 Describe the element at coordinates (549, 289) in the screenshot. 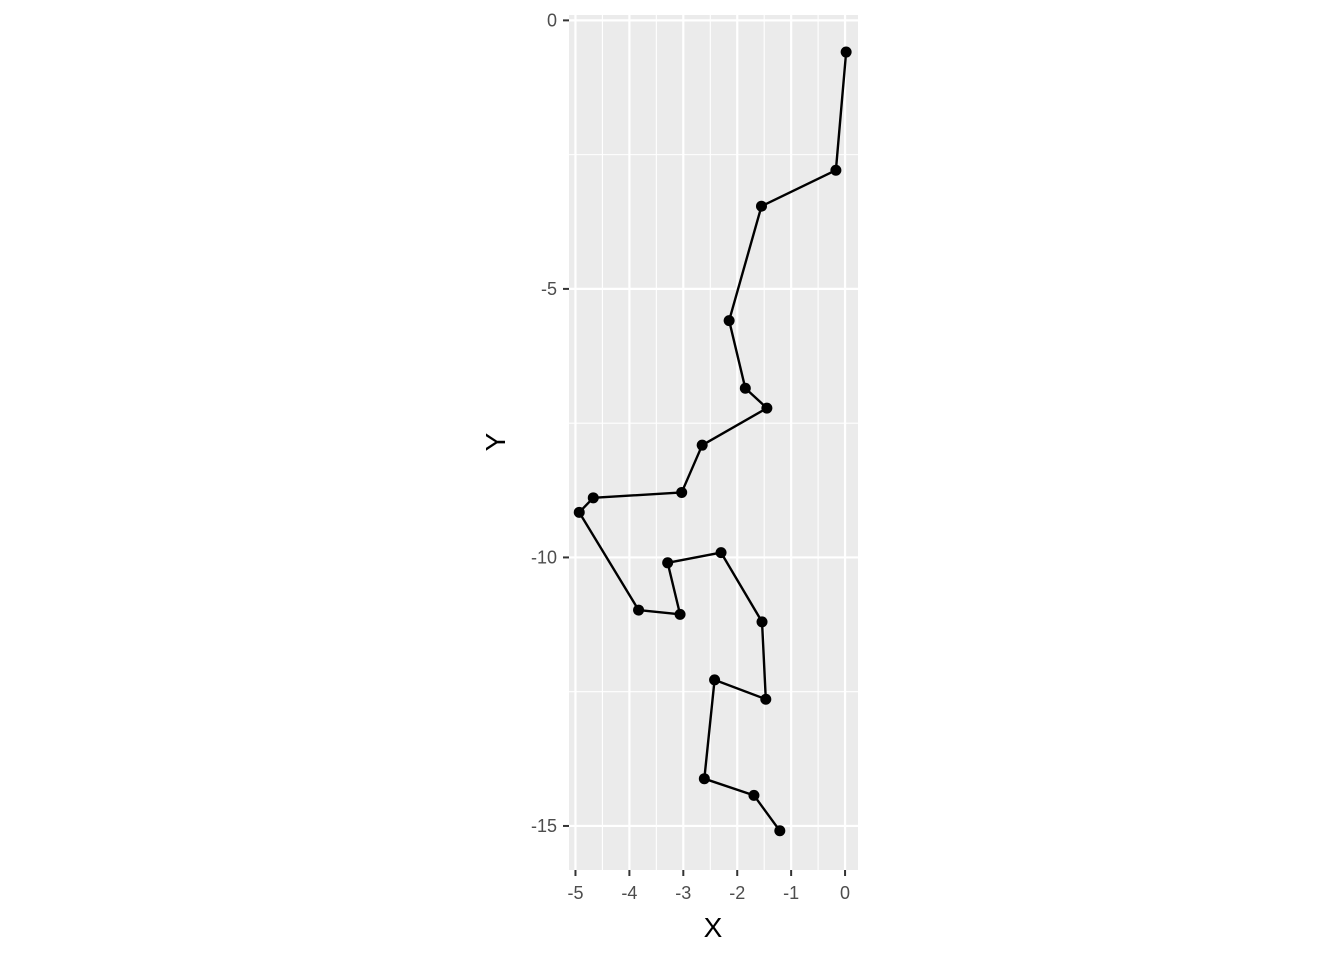

I see `y-tick-label: -5` at that location.